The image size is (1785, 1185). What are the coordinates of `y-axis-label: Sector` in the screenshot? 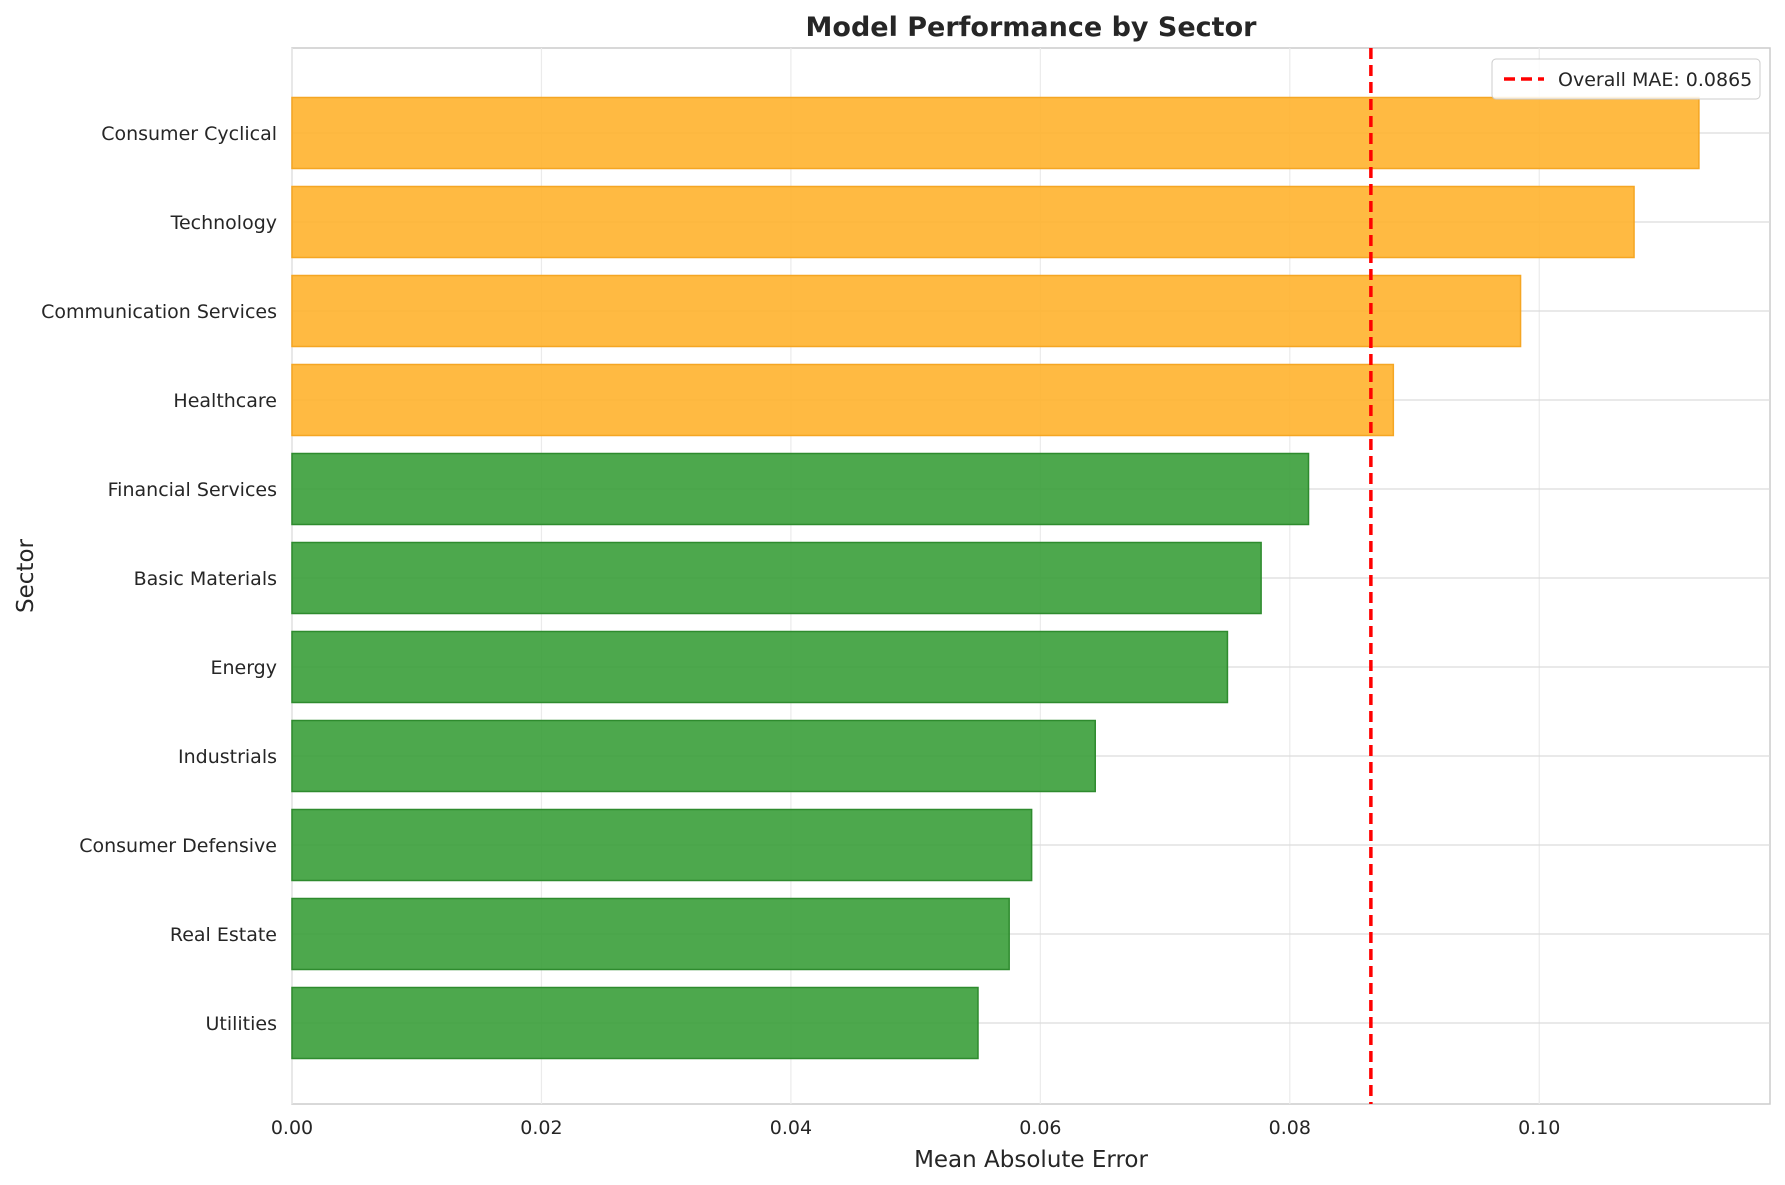 It's located at (26, 575).